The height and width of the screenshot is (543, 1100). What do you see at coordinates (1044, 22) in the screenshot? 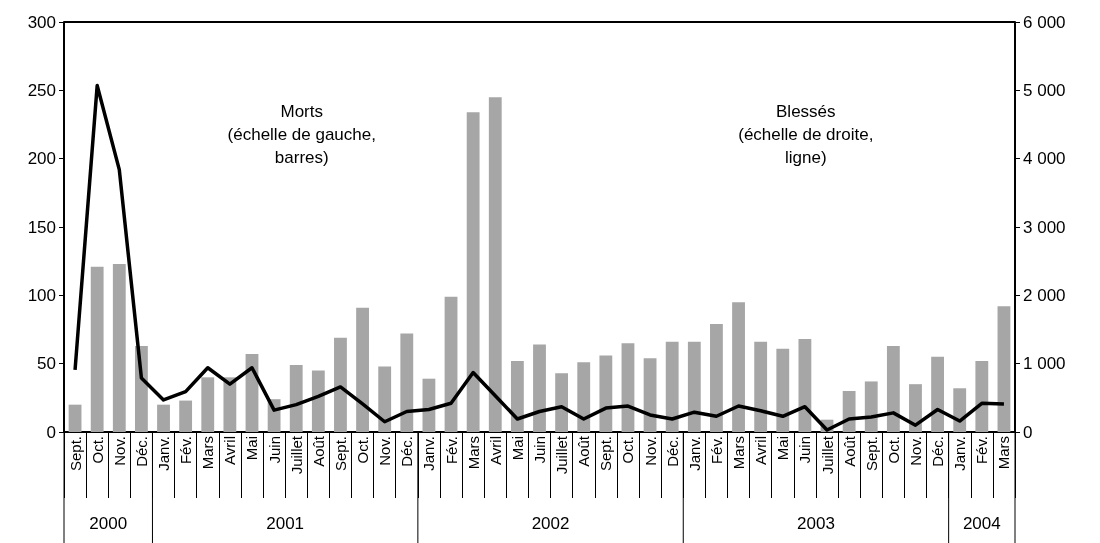
I see `y2-tick-label: 6 000` at bounding box center [1044, 22].